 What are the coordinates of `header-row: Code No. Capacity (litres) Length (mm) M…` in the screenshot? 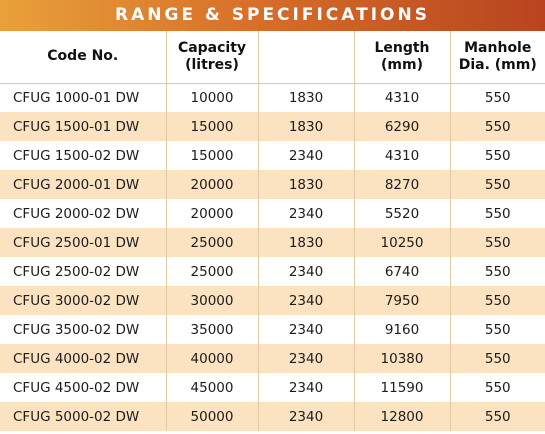 It's located at (272, 57).